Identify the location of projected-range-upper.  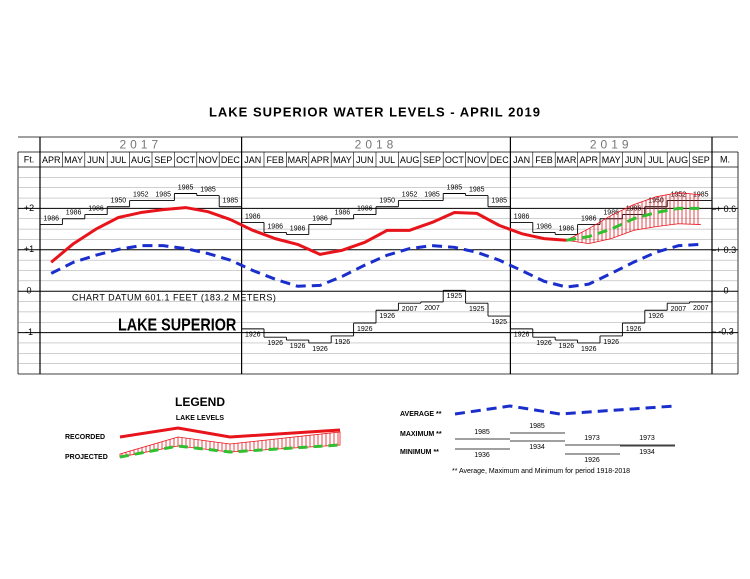
(633, 216).